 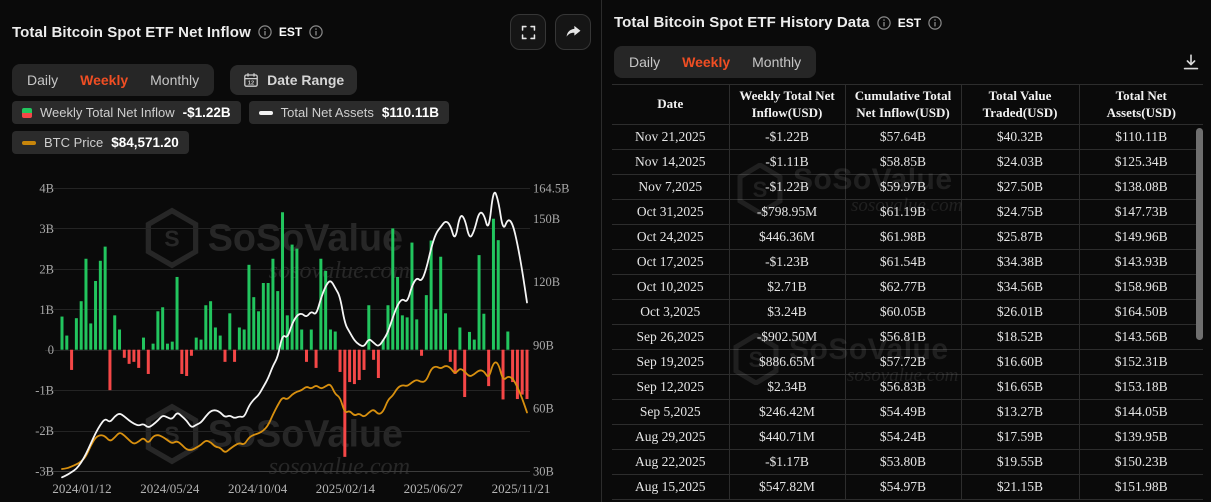 I want to click on cell-date: Aug 29,2025, so click(x=670, y=437).